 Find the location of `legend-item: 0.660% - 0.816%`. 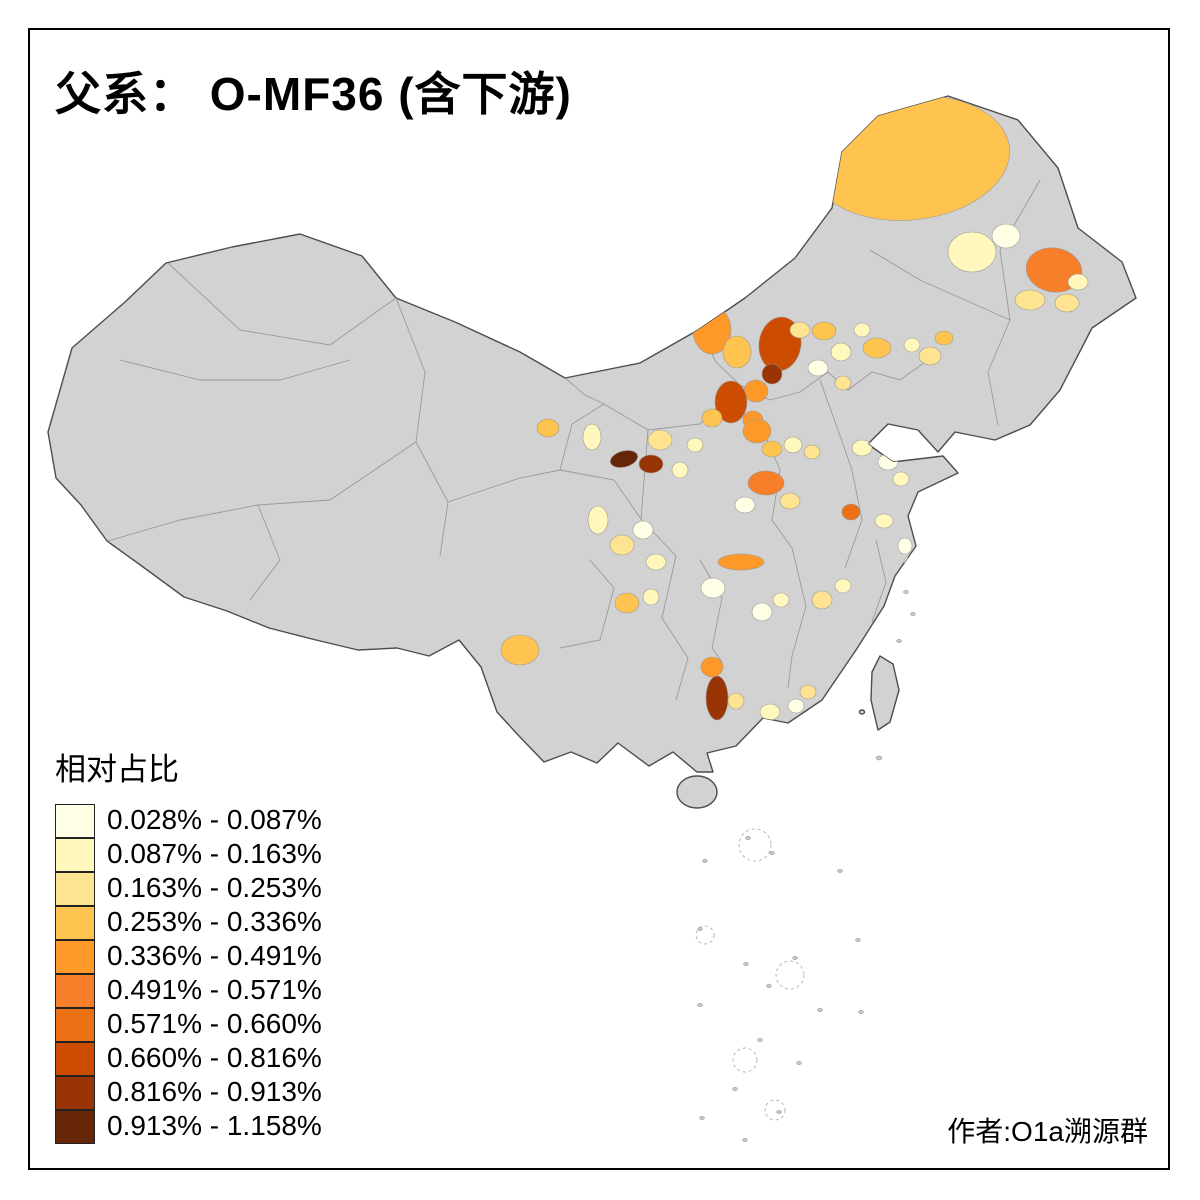

legend-item: 0.660% - 0.816% is located at coordinates (188, 1058).